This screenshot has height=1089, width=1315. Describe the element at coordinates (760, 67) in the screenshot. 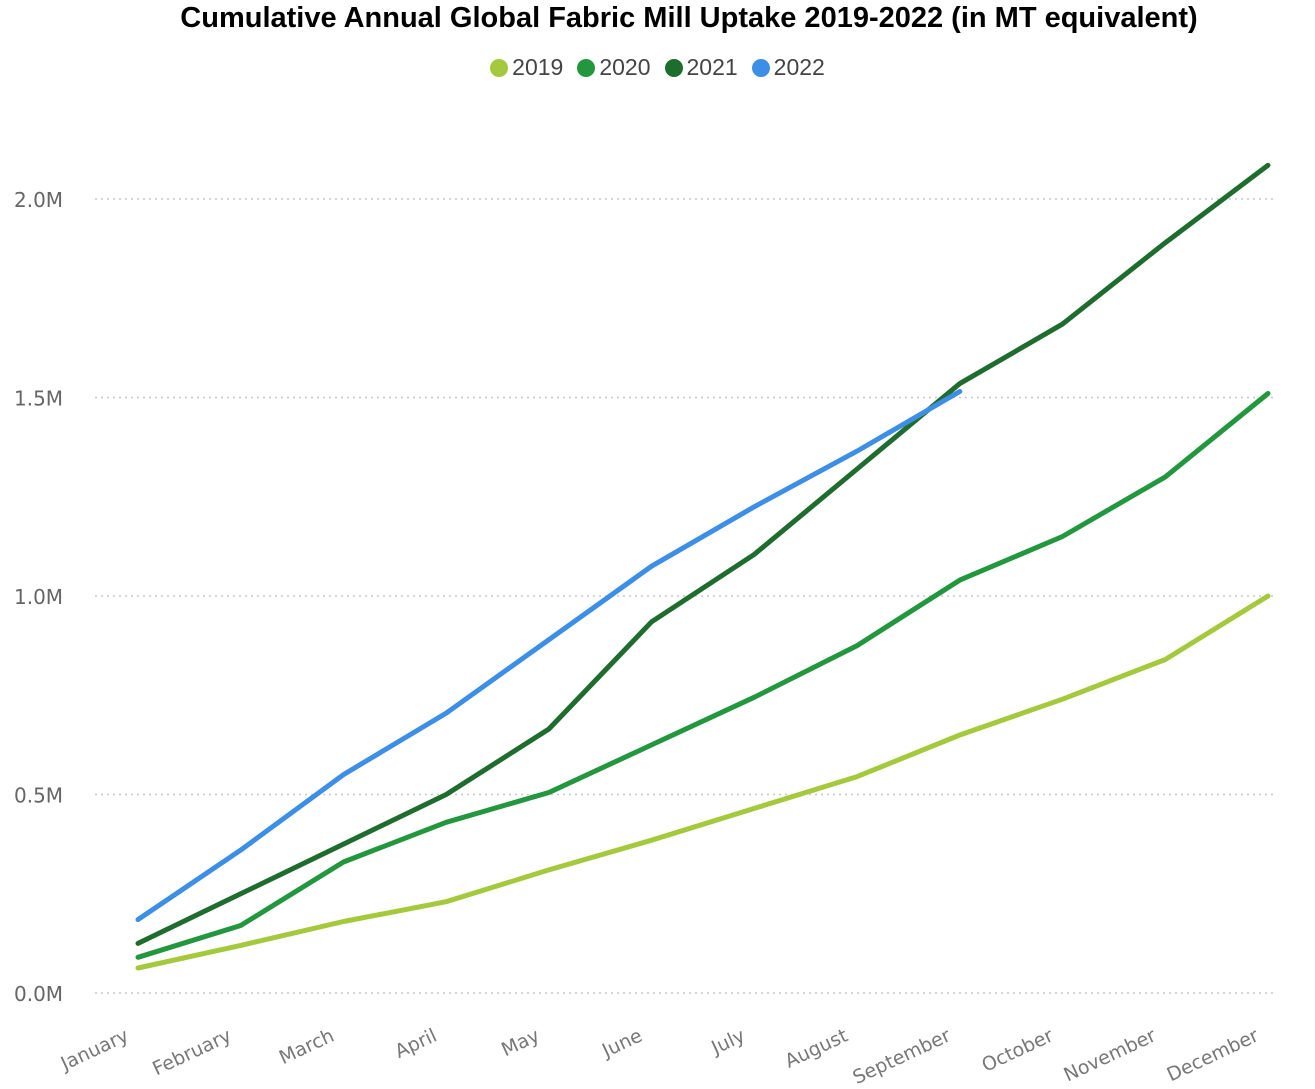

I see `legend-swatch-2022` at that location.